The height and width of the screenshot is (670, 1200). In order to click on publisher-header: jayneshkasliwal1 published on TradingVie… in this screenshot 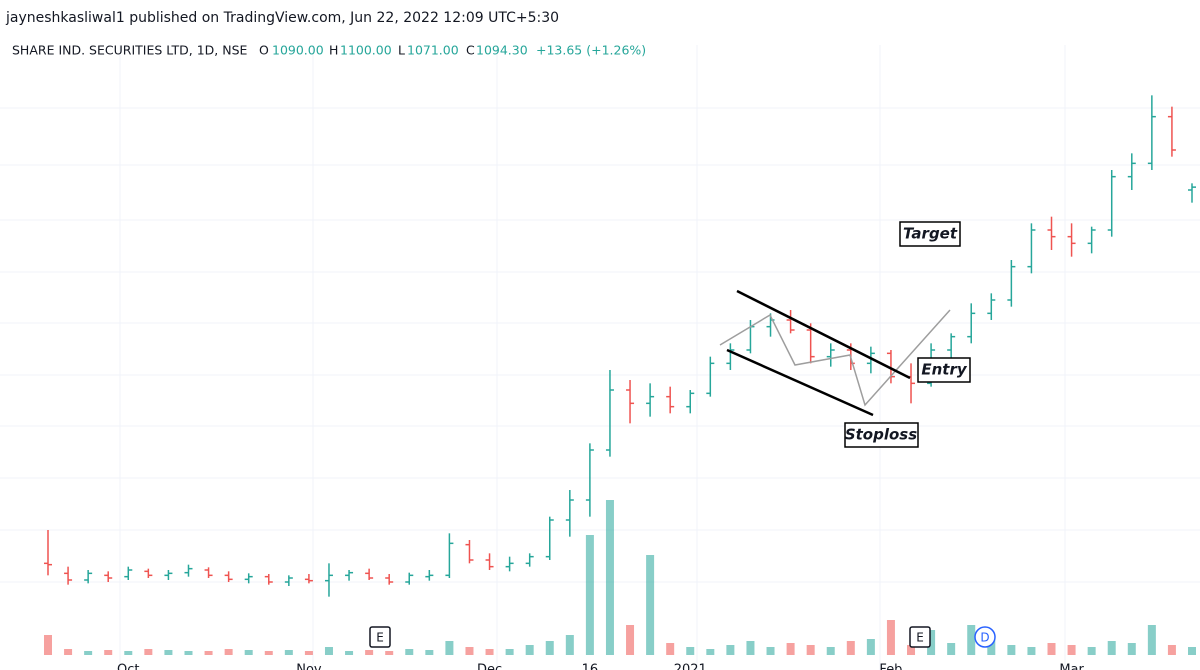, I will do `click(282, 18)`.